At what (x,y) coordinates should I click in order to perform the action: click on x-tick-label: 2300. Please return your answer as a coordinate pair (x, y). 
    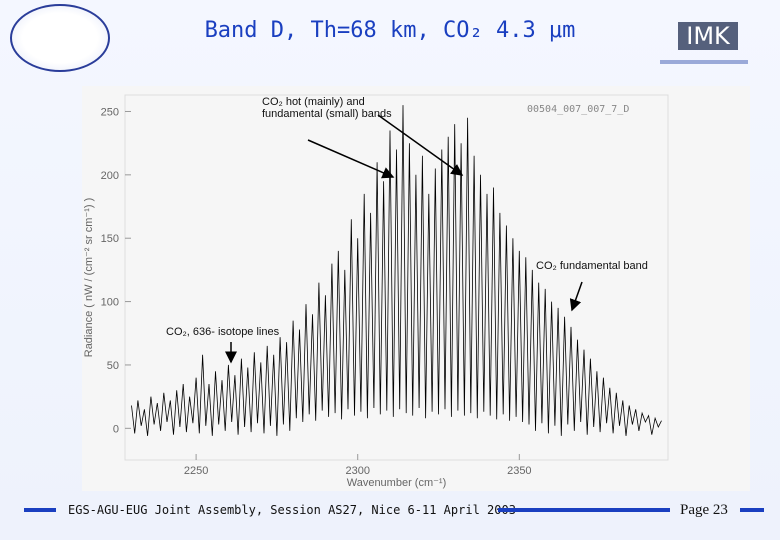
    Looking at the image, I should click on (357, 471).